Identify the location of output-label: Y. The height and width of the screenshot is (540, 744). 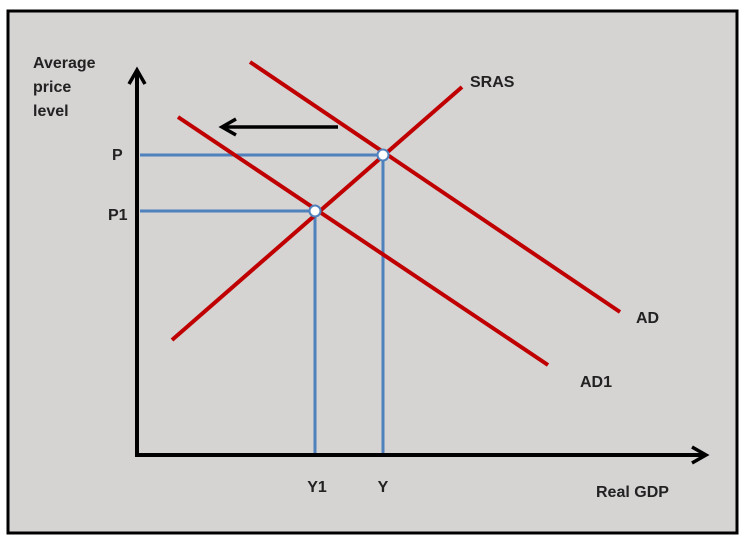
(383, 487).